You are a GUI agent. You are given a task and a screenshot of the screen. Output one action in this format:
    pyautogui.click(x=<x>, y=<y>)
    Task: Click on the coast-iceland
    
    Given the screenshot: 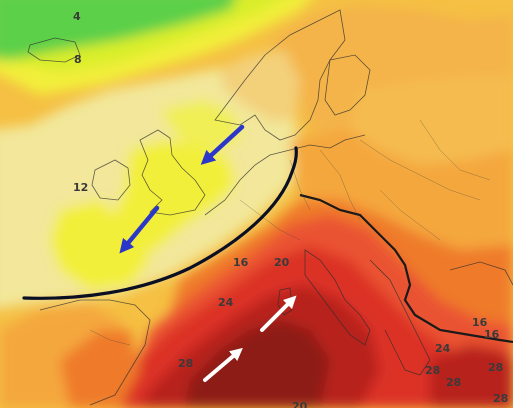 What is the action you would take?
    pyautogui.click(x=54, y=50)
    